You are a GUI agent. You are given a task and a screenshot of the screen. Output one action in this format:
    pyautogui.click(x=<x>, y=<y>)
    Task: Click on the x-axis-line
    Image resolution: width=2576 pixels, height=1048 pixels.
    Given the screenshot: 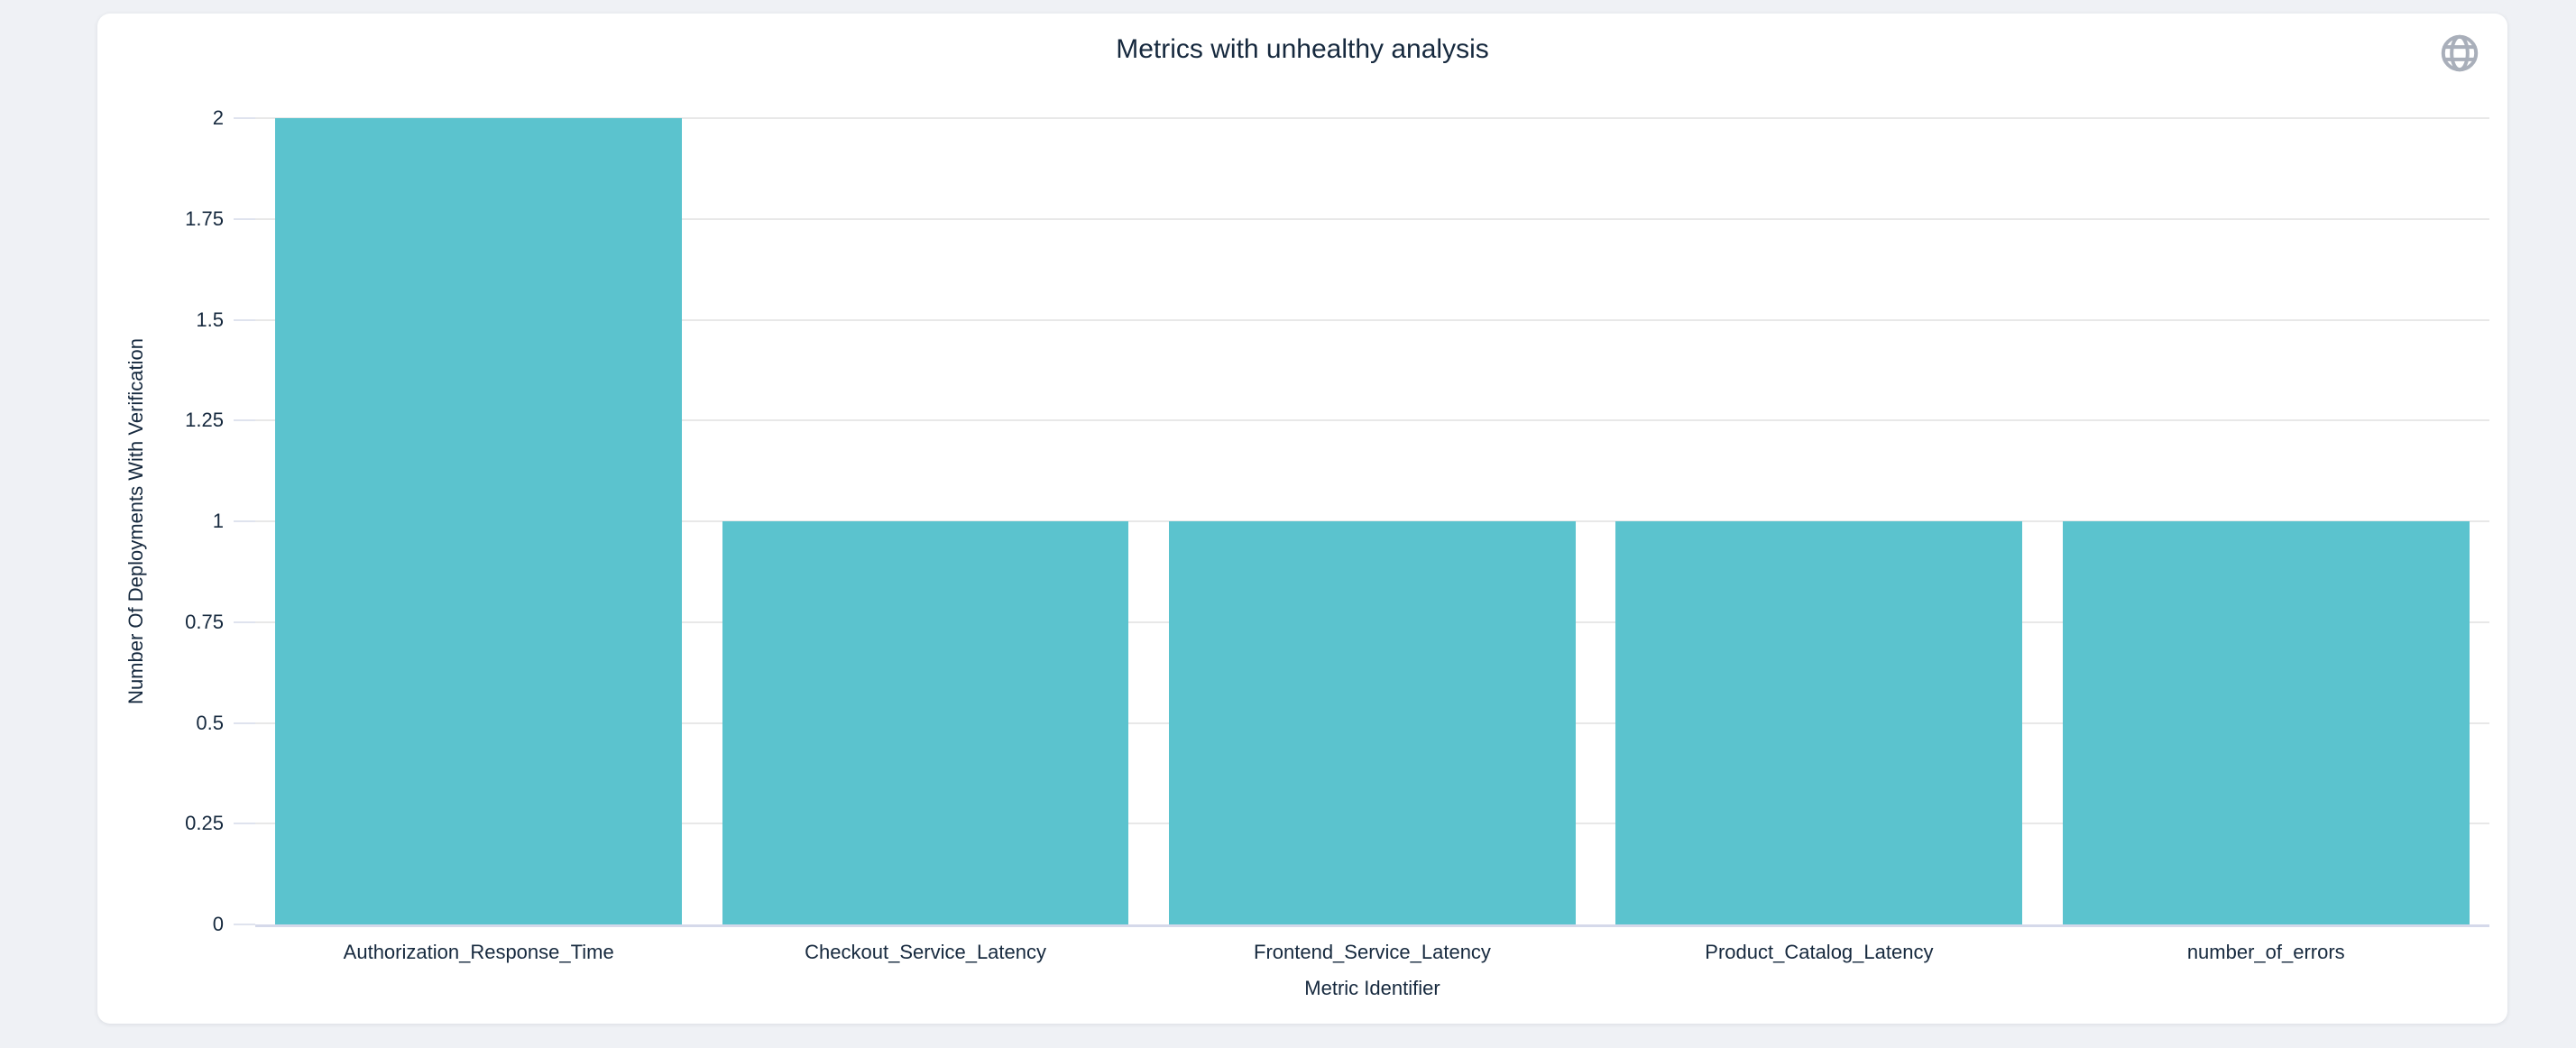 What is the action you would take?
    pyautogui.click(x=1372, y=926)
    